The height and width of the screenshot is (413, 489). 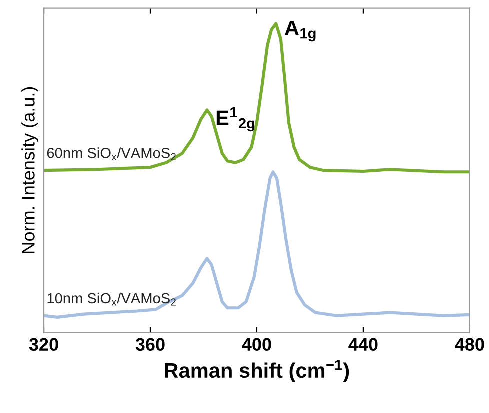 I want to click on annotation: E$^{1}$$_{2g}$, so click(x=235, y=120).